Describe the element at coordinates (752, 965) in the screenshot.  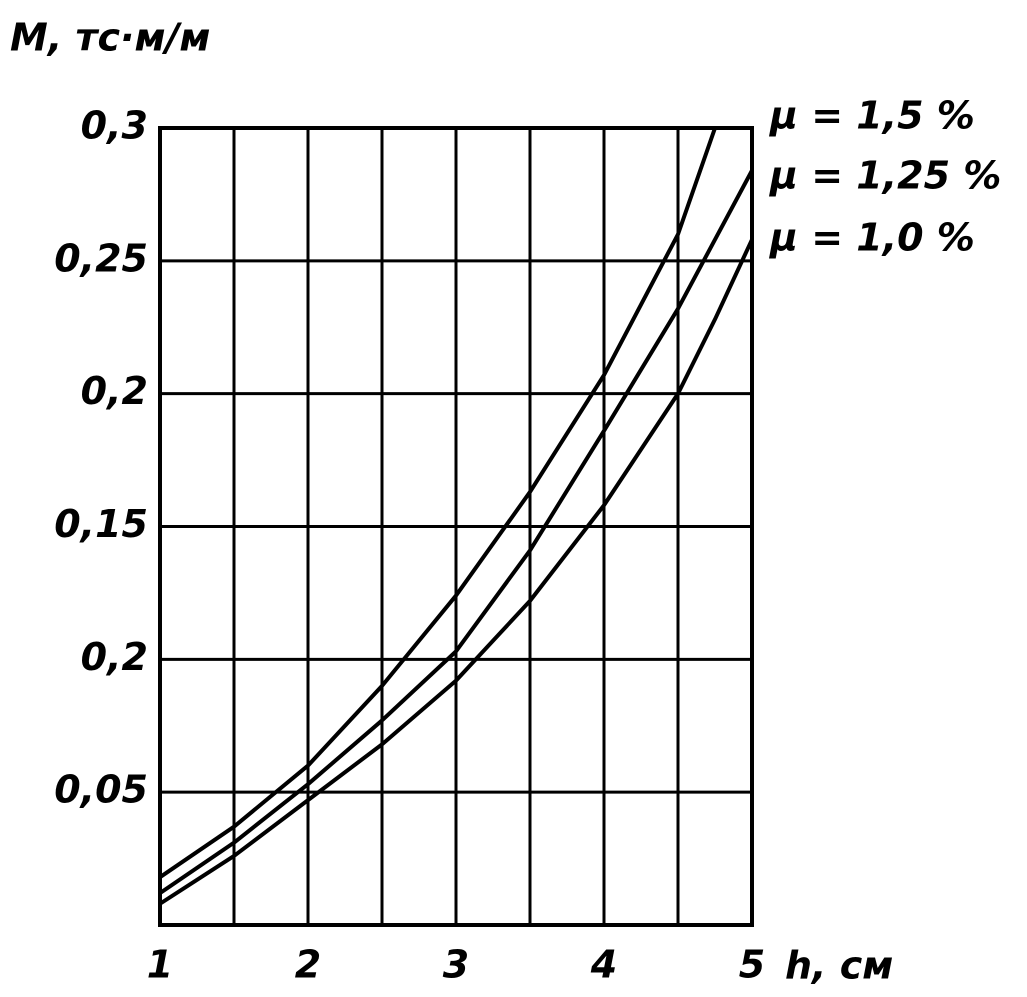
I see `x-tick-label: 5` at that location.